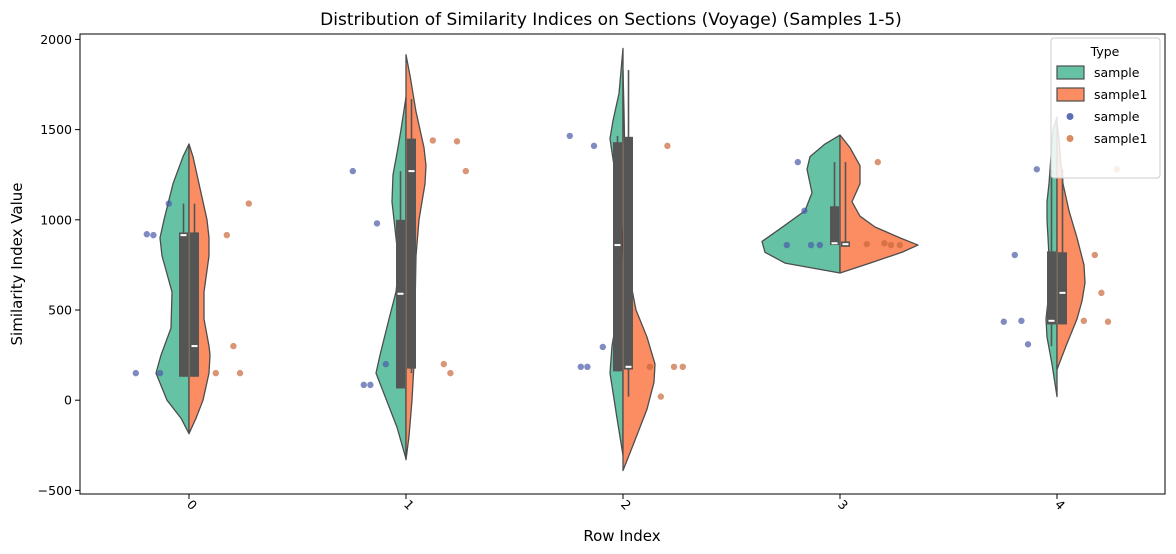 Image resolution: width=1176 pixels, height=554 pixels. I want to click on y-tick-label: −500, so click(55, 490).